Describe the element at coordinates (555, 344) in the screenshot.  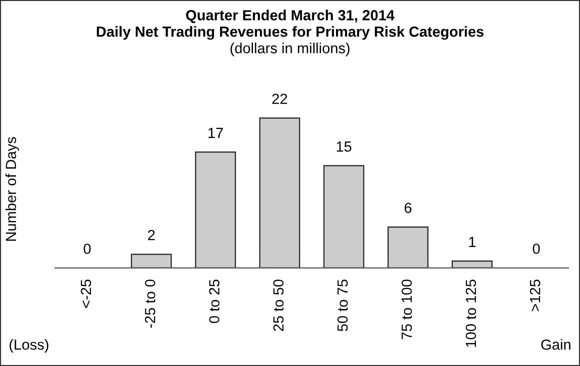
I see `text: Gain` at that location.